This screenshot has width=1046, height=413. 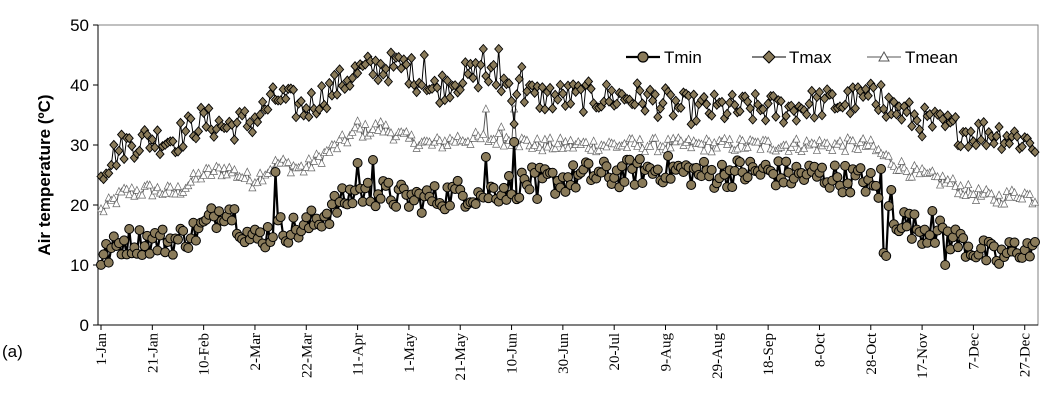 I want to click on x-tick-label: 21-Jan, so click(x=153, y=353).